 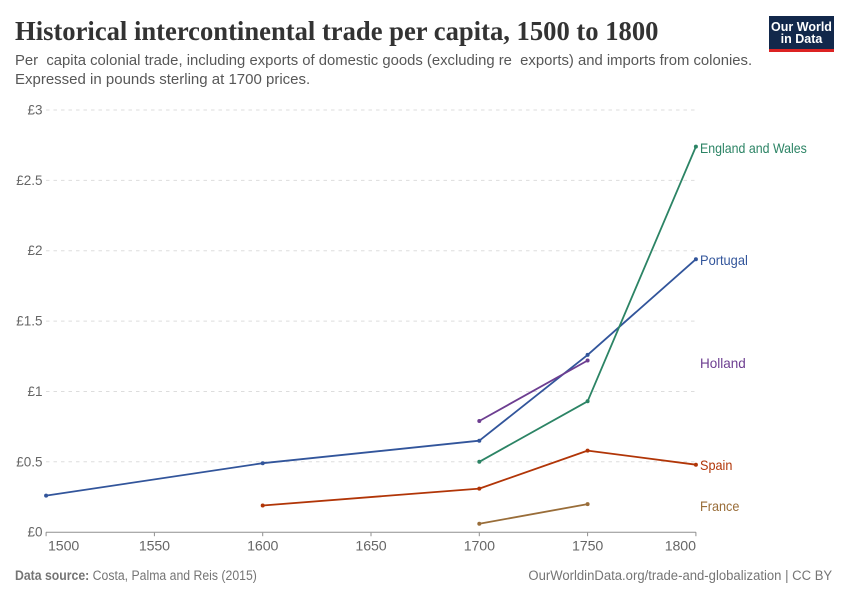 What do you see at coordinates (34, 532) in the screenshot?
I see `svg-text: £0` at bounding box center [34, 532].